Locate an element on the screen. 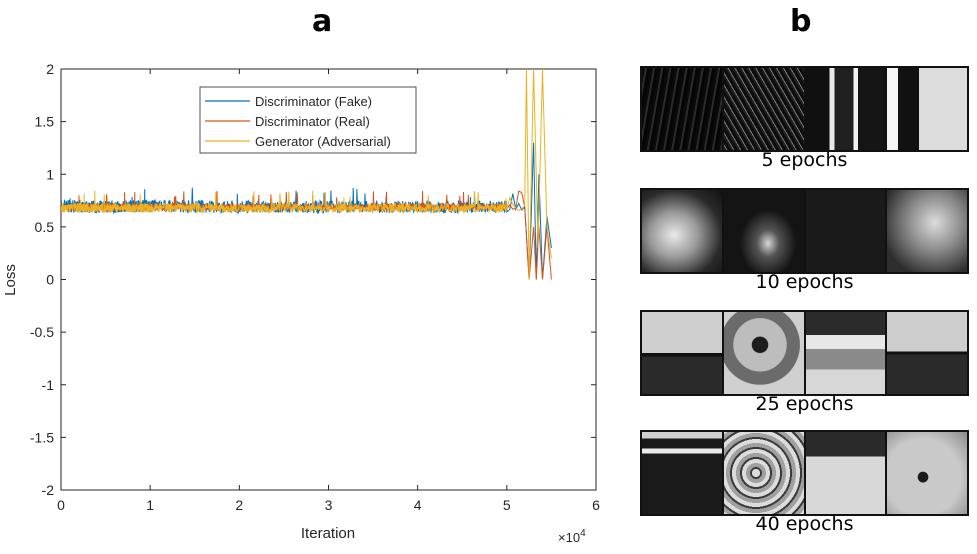 The height and width of the screenshot is (554, 977). sample-row-25-epochs is located at coordinates (804, 353).